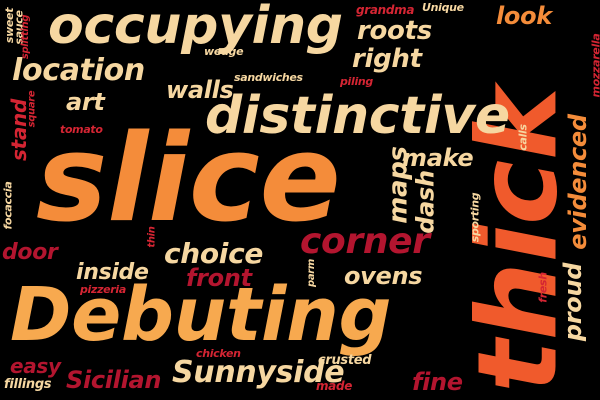 Image resolution: width=600 pixels, height=400 pixels. What do you see at coordinates (200, 90) in the screenshot?
I see `word-walls: walls` at bounding box center [200, 90].